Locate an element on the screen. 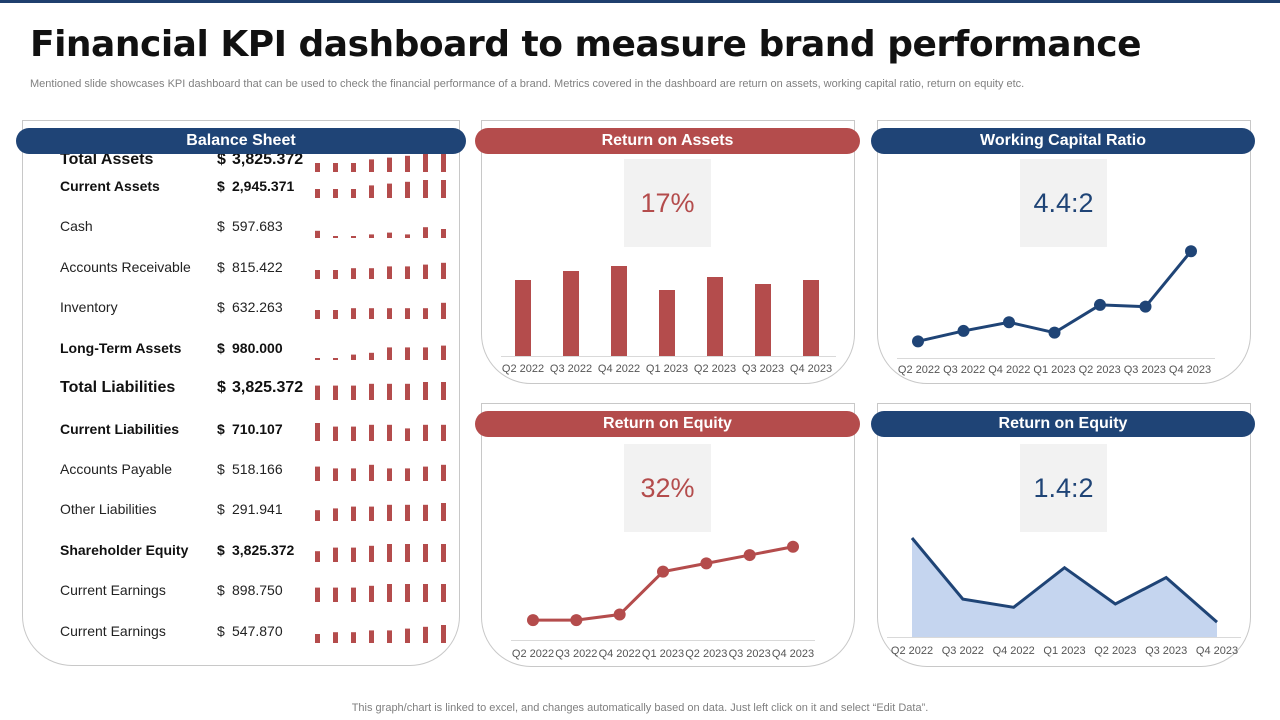 The height and width of the screenshot is (720, 1280). roe-right-x-tick: Q3 2023 is located at coordinates (1166, 651).